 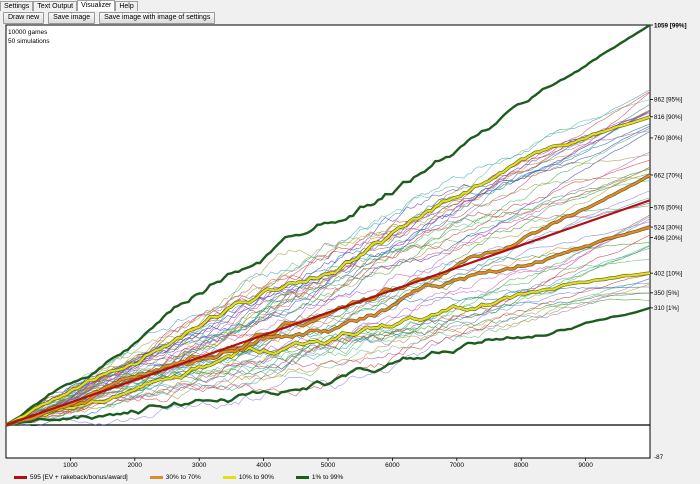 What do you see at coordinates (72, 18) in the screenshot?
I see `save-image-button: Save image` at bounding box center [72, 18].